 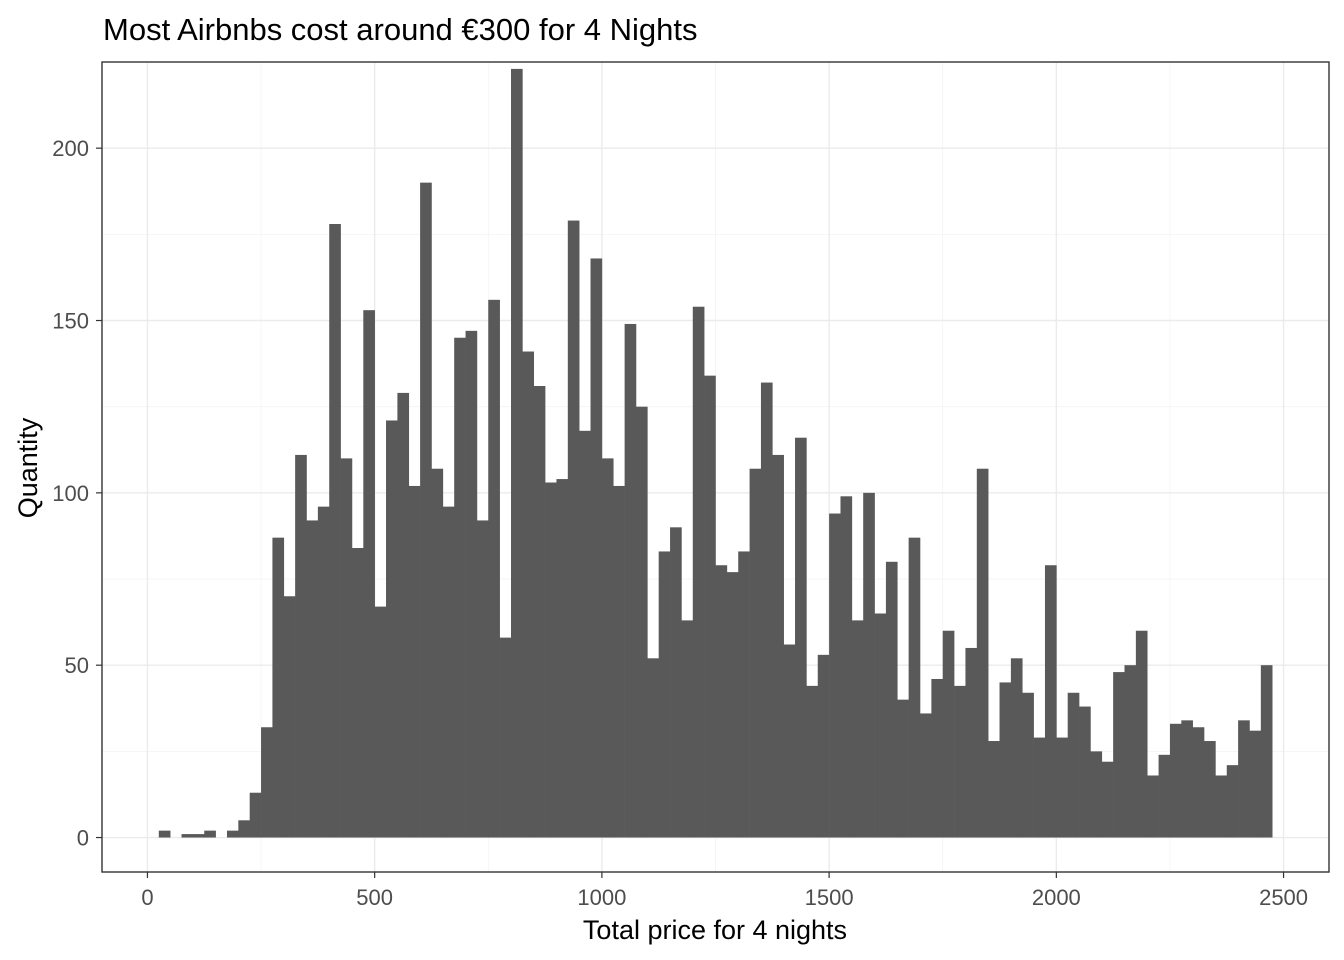 What do you see at coordinates (1056, 897) in the screenshot?
I see `x-tick-label: 2000` at bounding box center [1056, 897].